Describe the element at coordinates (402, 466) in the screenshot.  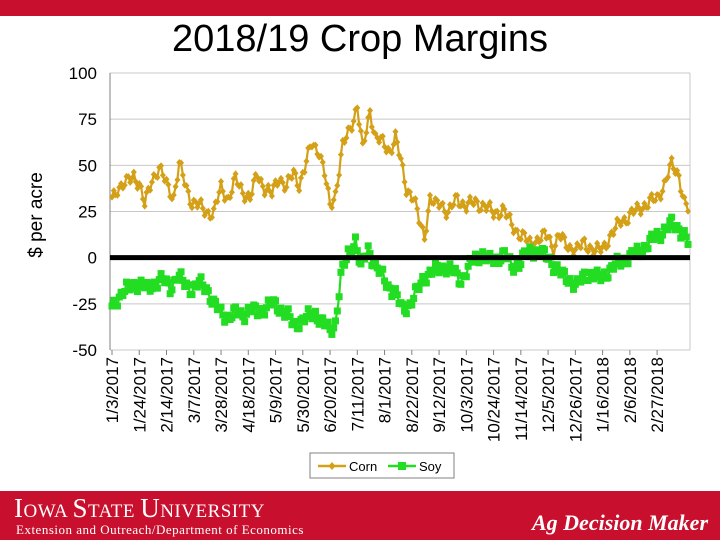
I see `legend-soy-marker` at that location.